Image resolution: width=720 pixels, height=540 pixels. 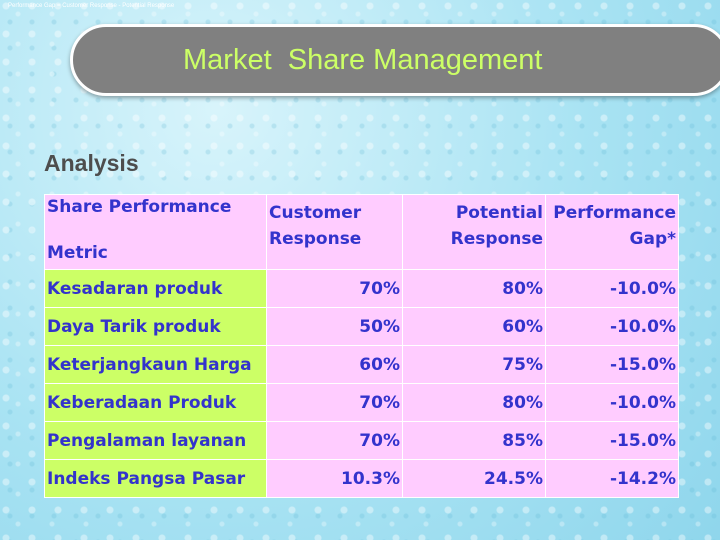 What do you see at coordinates (612, 478) in the screenshot?
I see `gap-cell: -14.2%` at bounding box center [612, 478].